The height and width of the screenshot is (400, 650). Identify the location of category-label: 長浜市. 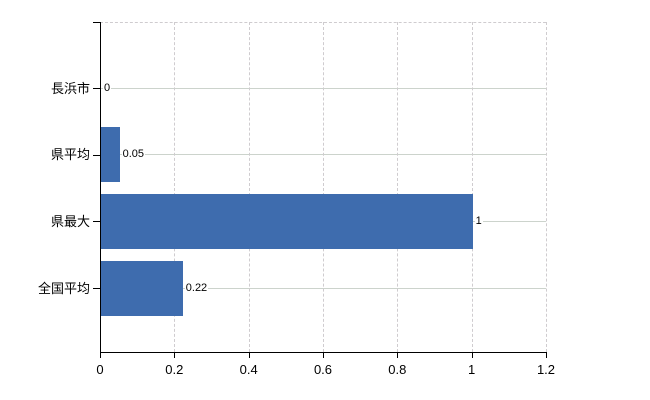
(70, 88).